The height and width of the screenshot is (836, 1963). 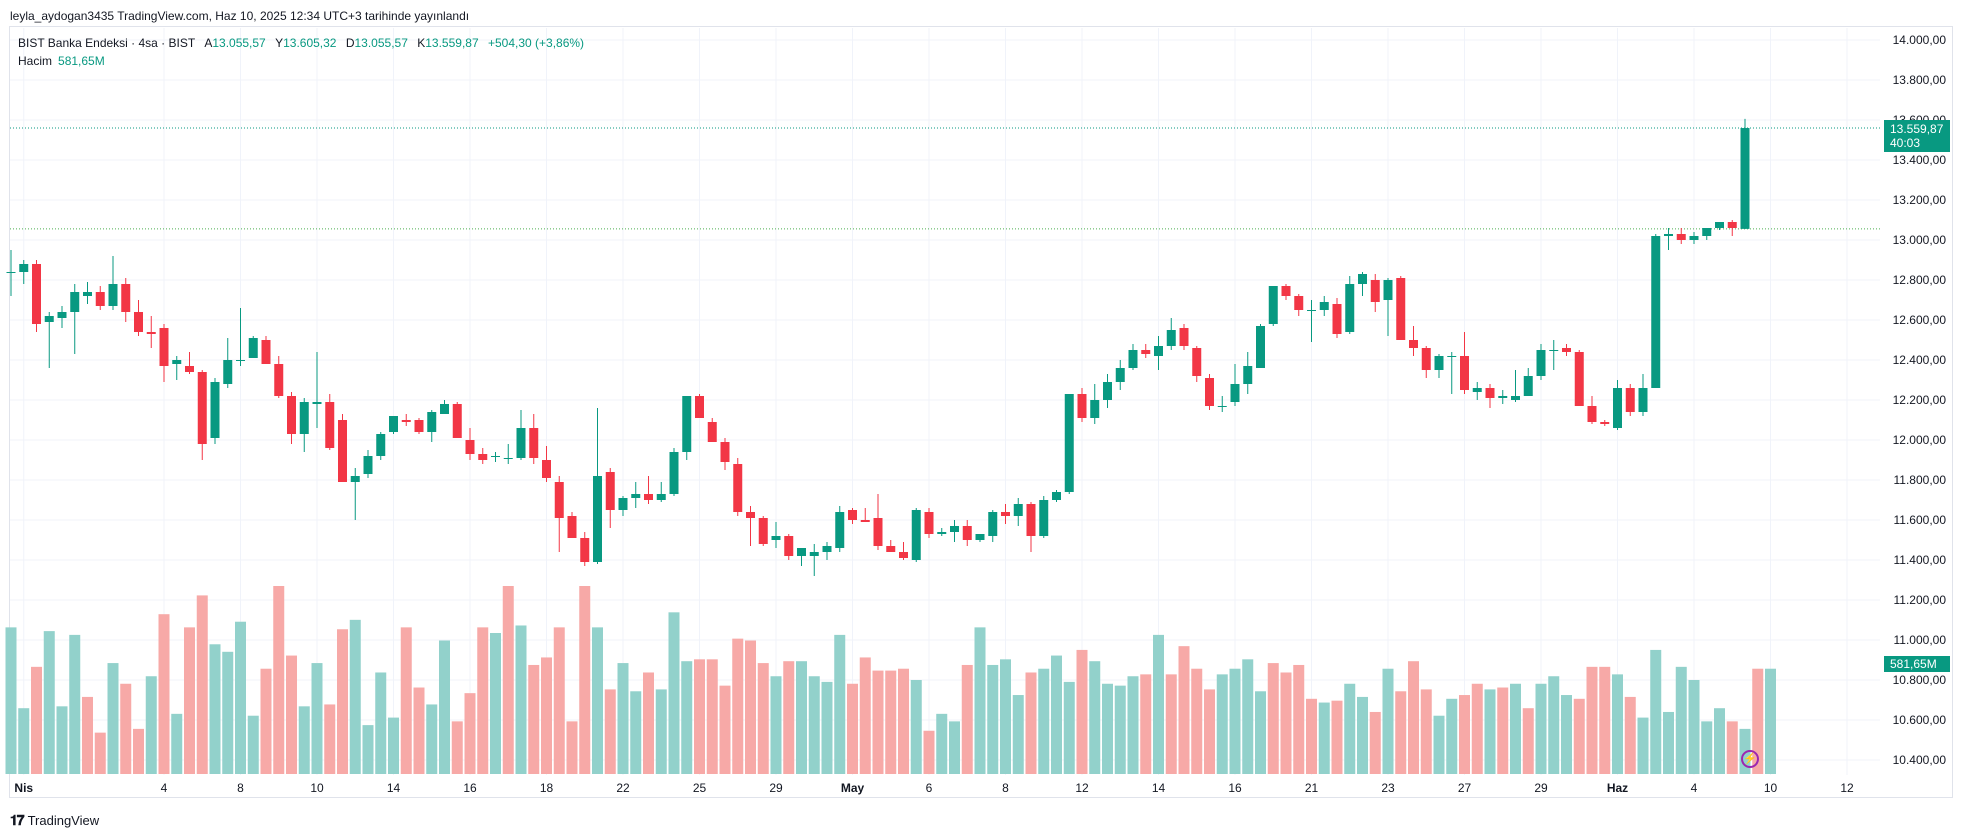 What do you see at coordinates (1920, 440) in the screenshot?
I see `y-tick-label: 12.000,00` at bounding box center [1920, 440].